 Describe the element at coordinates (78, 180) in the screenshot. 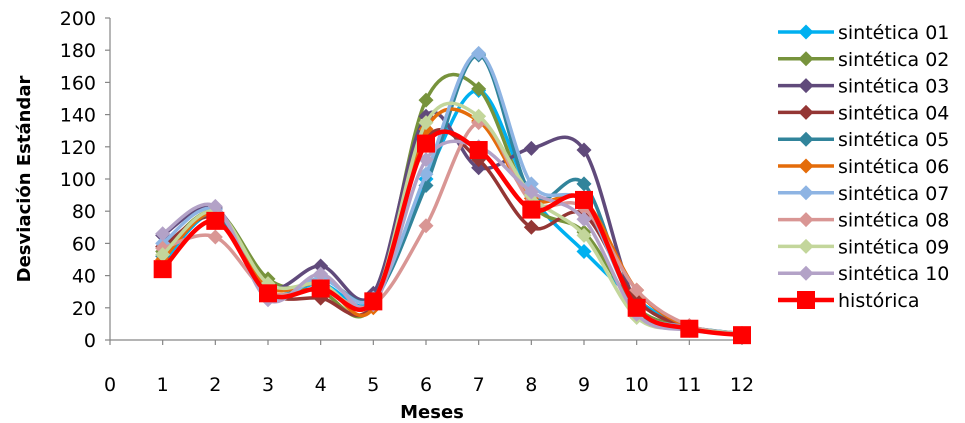

I see `y-tick-label: 100` at that location.